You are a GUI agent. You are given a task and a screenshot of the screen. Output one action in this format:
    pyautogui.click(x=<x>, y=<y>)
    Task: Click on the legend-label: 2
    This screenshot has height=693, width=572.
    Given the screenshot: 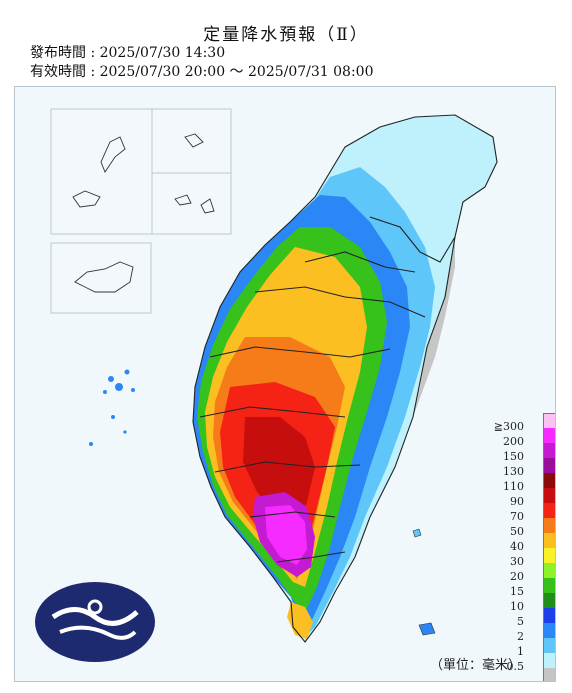 What is the action you would take?
    pyautogui.click(x=520, y=636)
    